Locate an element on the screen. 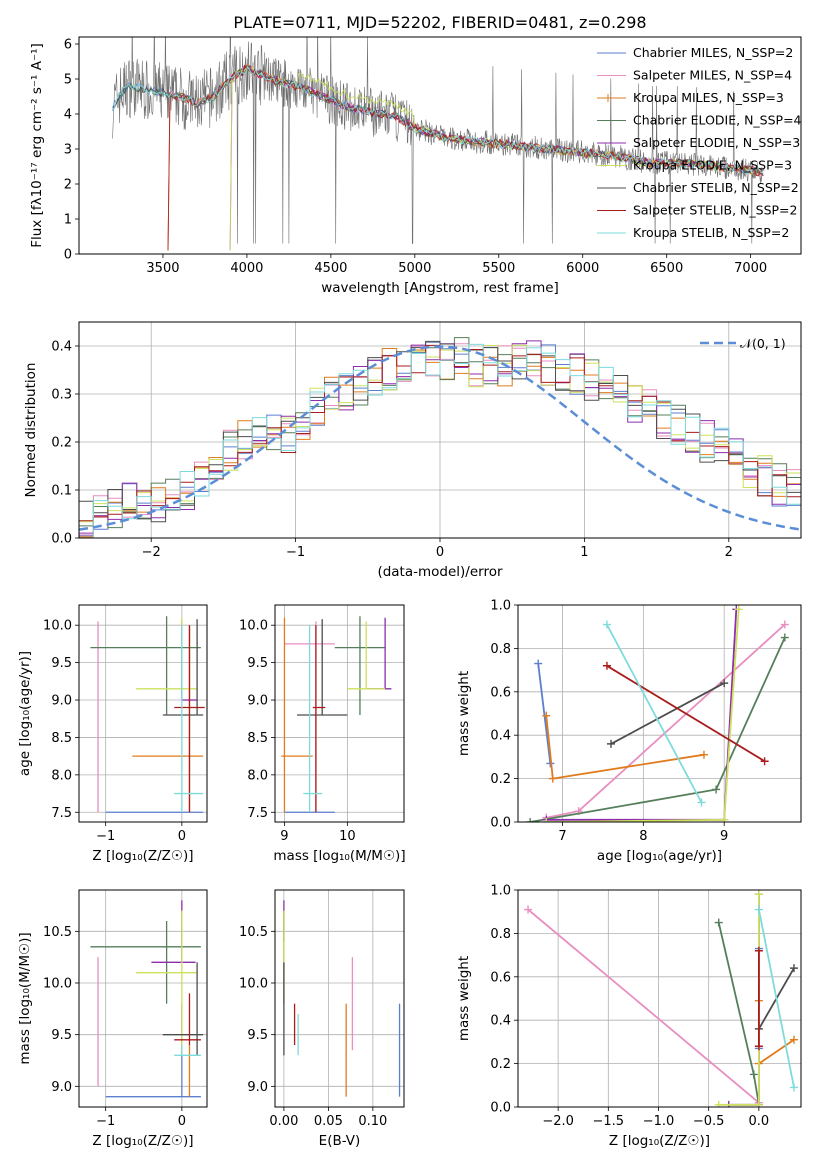 The image size is (819, 1170). y-tick-label: 4 is located at coordinates (68, 115).